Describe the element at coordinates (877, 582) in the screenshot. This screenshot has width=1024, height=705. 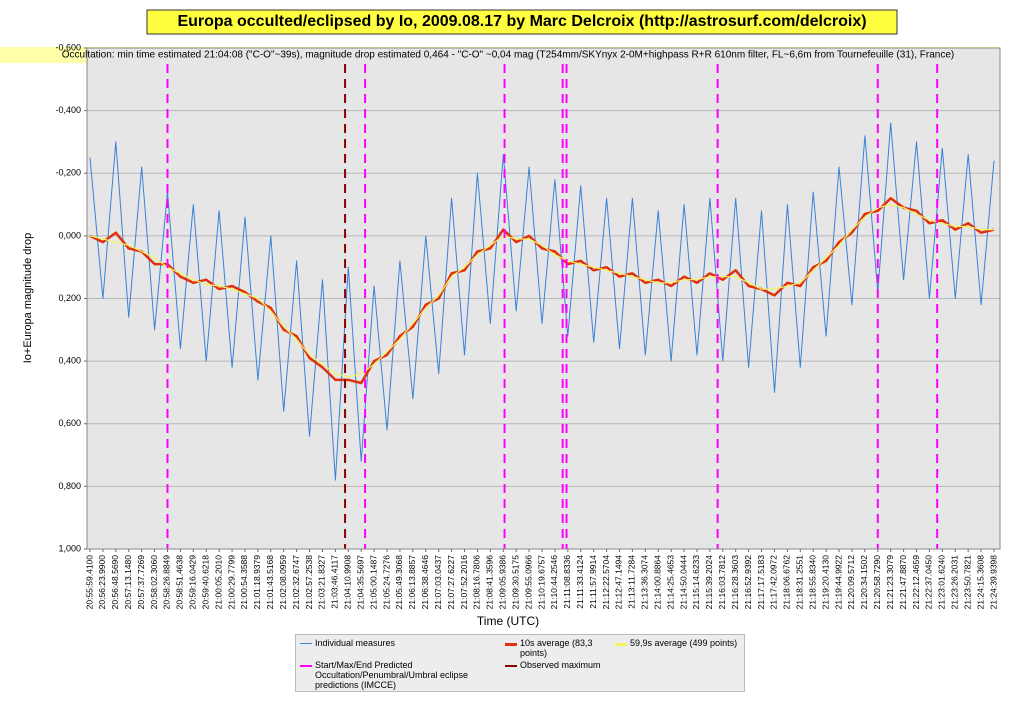
I see `x-tick-label: 21:20:58.7290` at that location.